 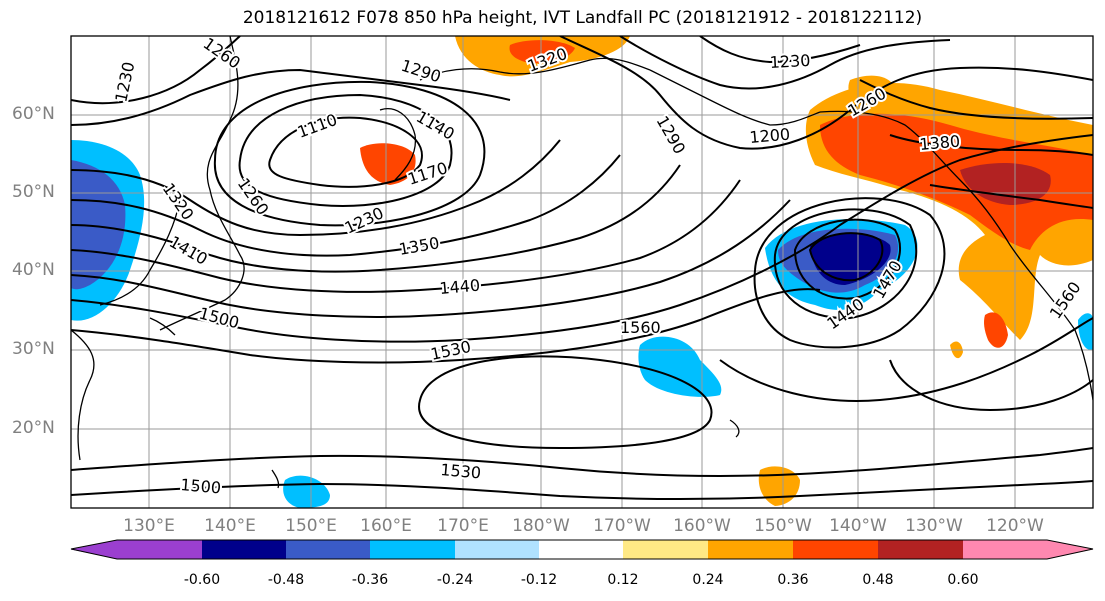 I want to click on longitude-label: 170°W, so click(x=622, y=526).